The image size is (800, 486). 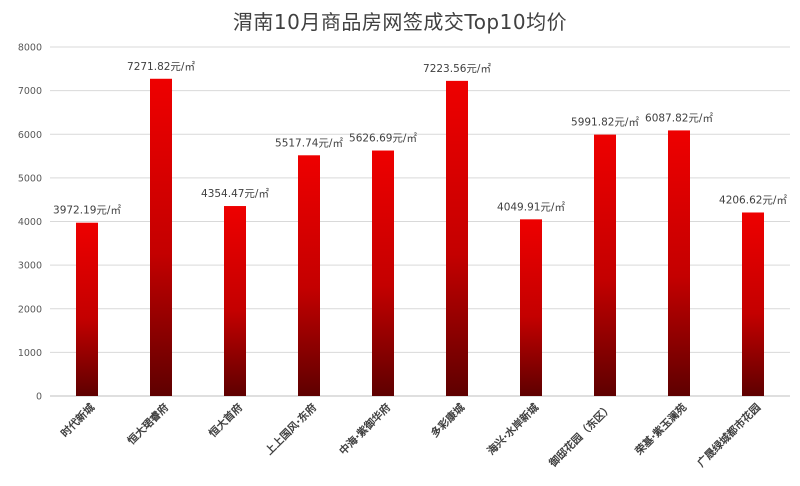 I want to click on data-label: 4354.47元/㎡, so click(x=235, y=194).